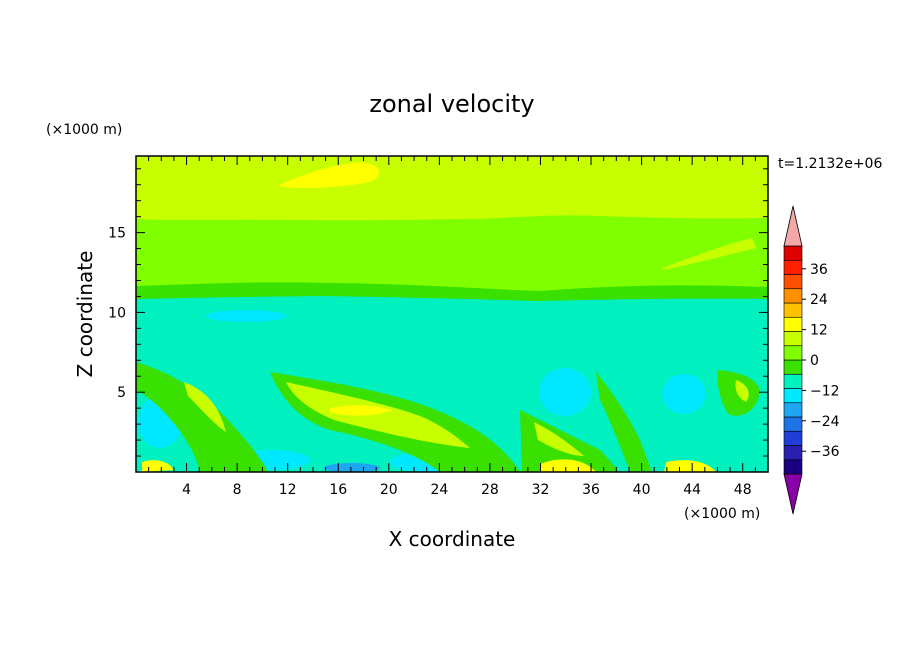 The image size is (904, 654). Describe the element at coordinates (121, 393) in the screenshot. I see `y-tick-label: 5` at that location.